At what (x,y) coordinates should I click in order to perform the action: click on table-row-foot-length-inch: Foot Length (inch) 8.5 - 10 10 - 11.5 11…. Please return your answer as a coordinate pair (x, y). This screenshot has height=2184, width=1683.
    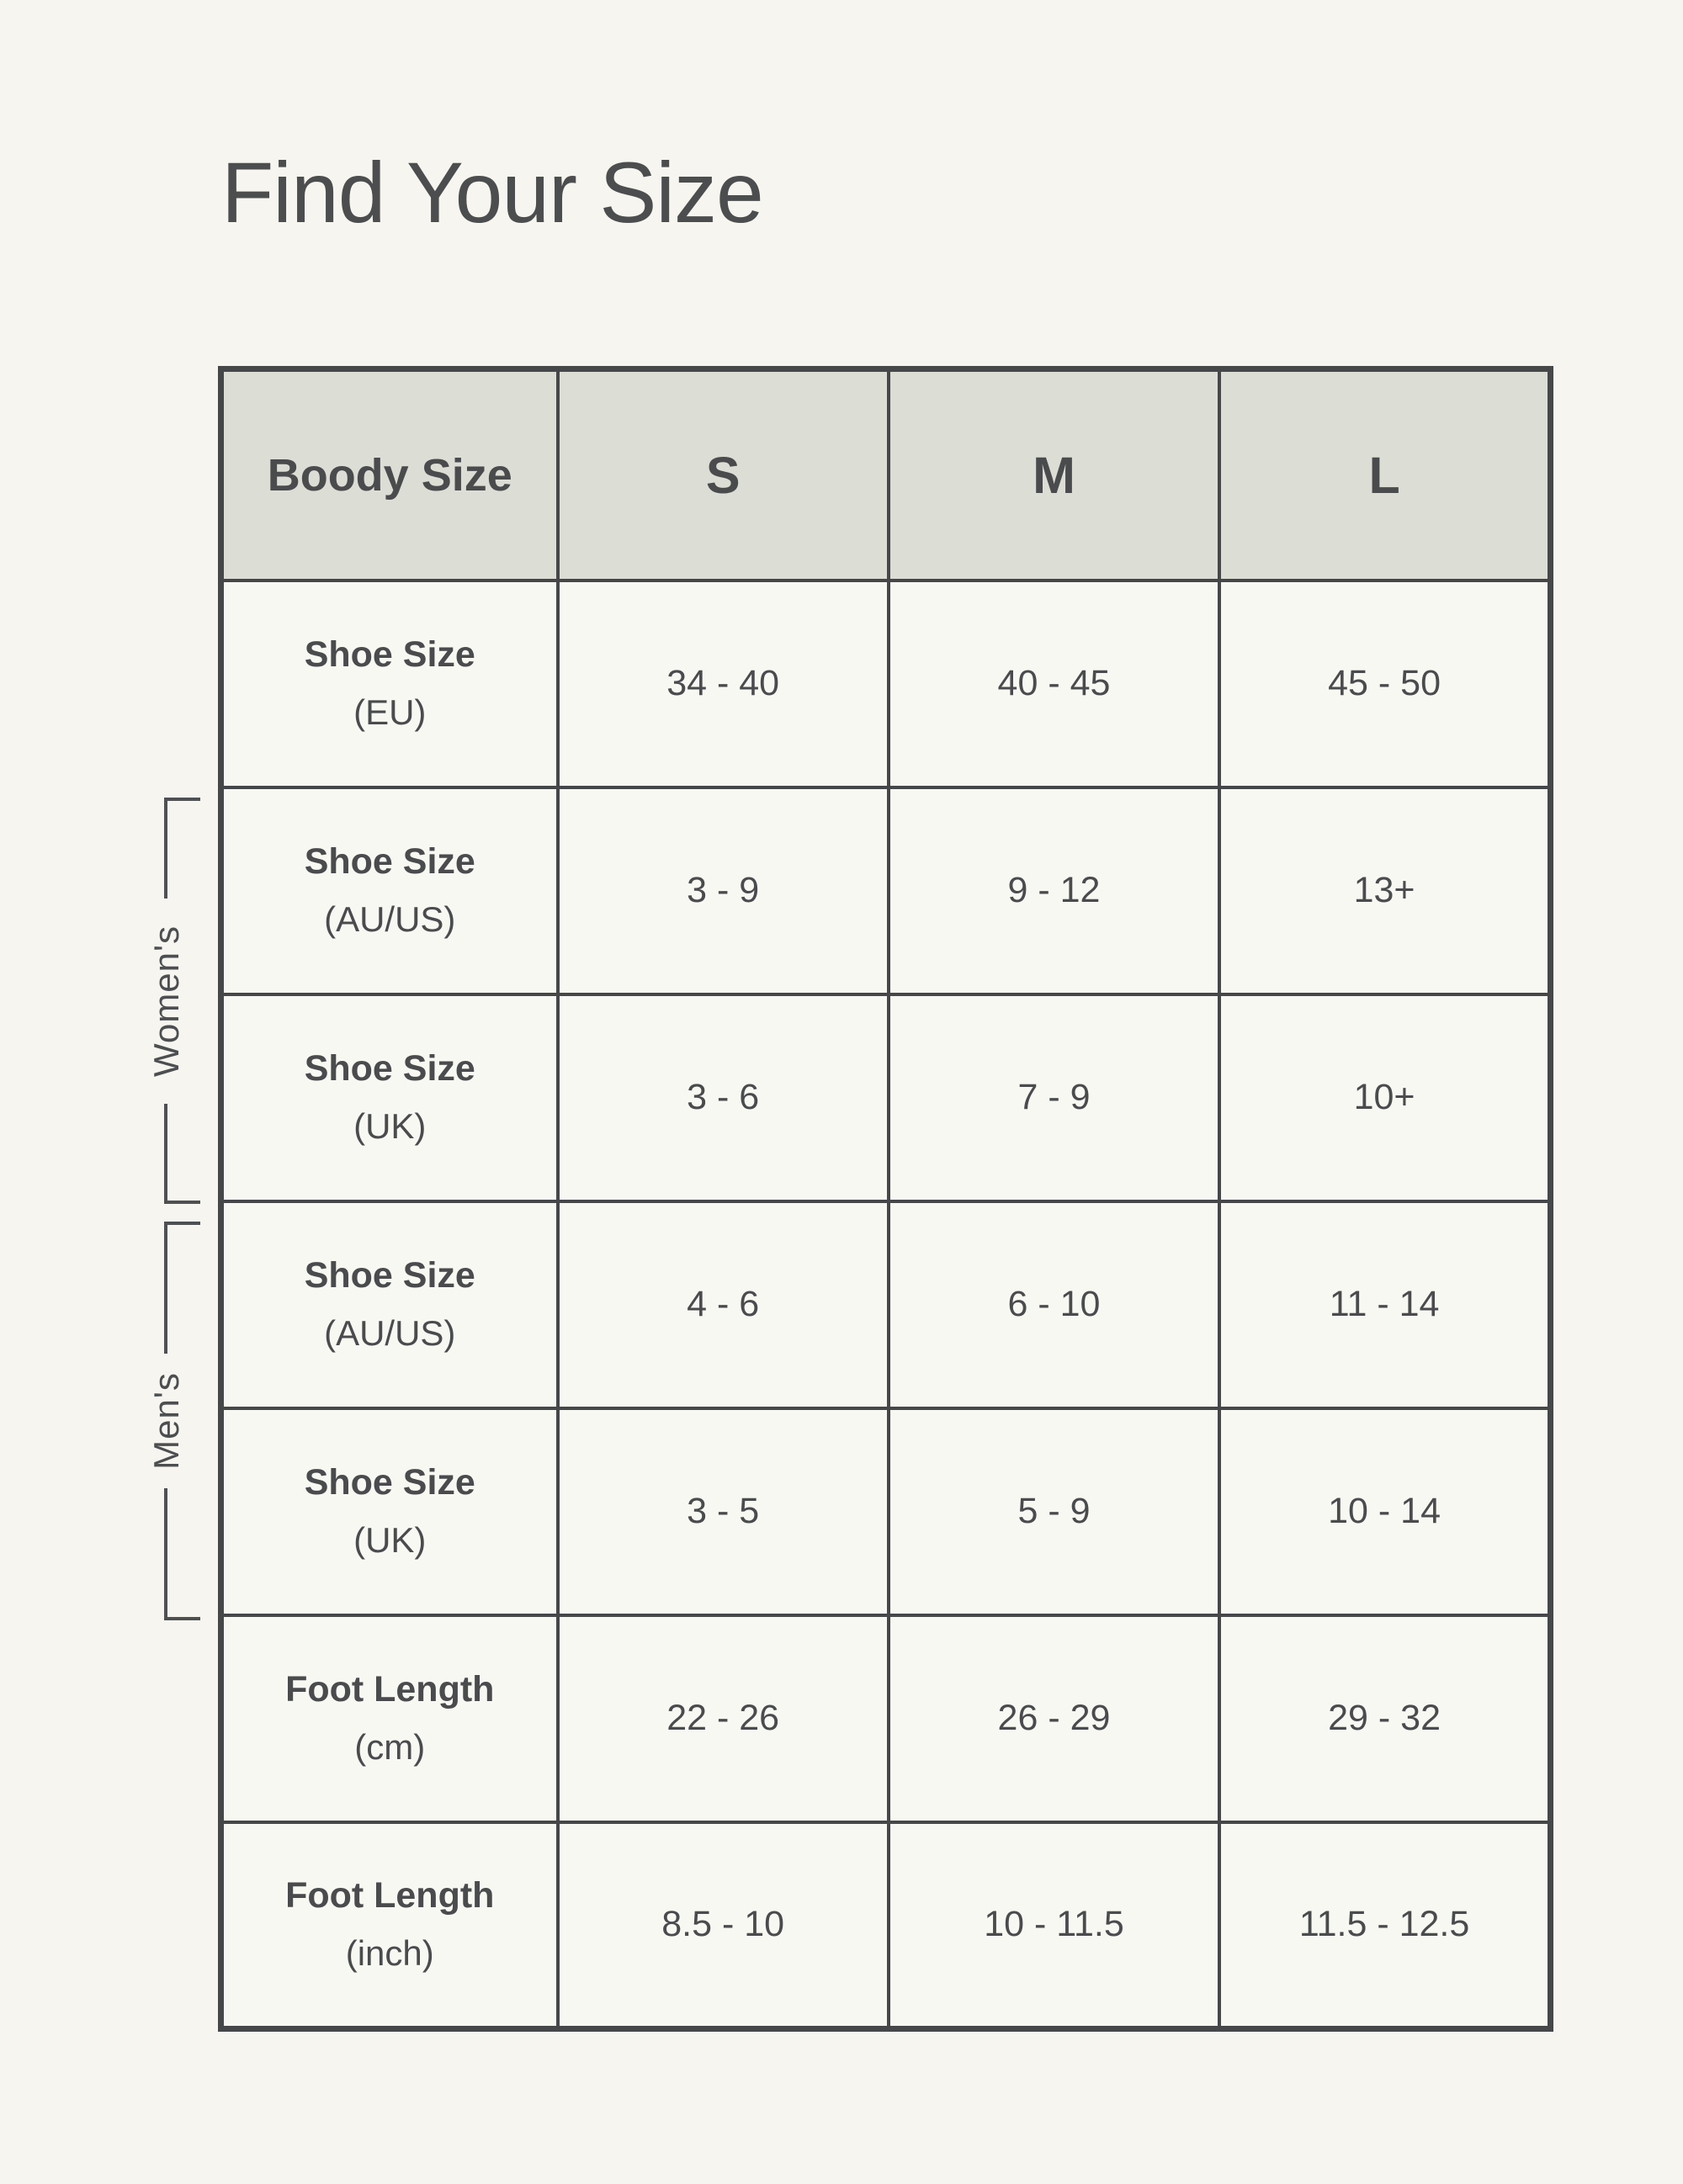
    Looking at the image, I should click on (886, 1926).